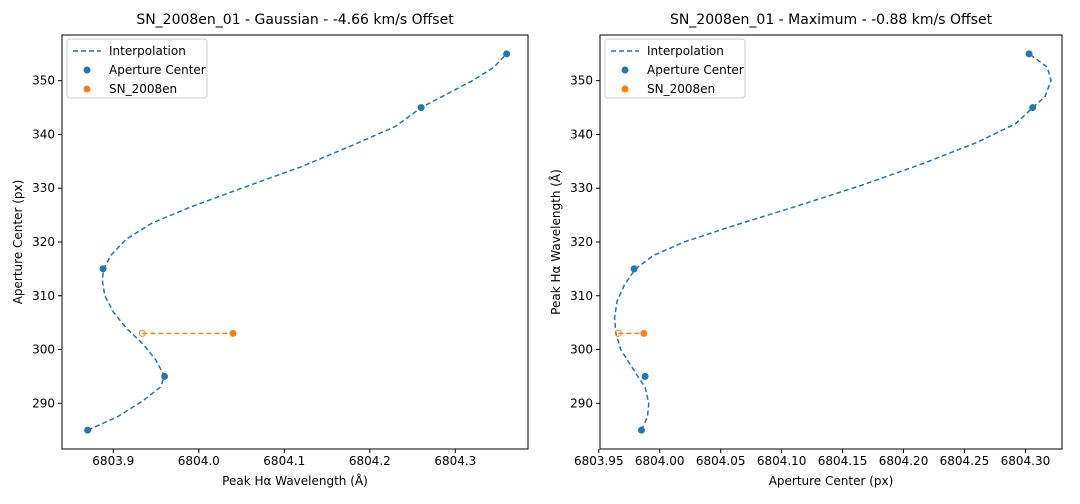 This screenshot has height=504, width=1080. Describe the element at coordinates (599, 461) in the screenshot. I see `x-tick-label: 6803.95` at that location.